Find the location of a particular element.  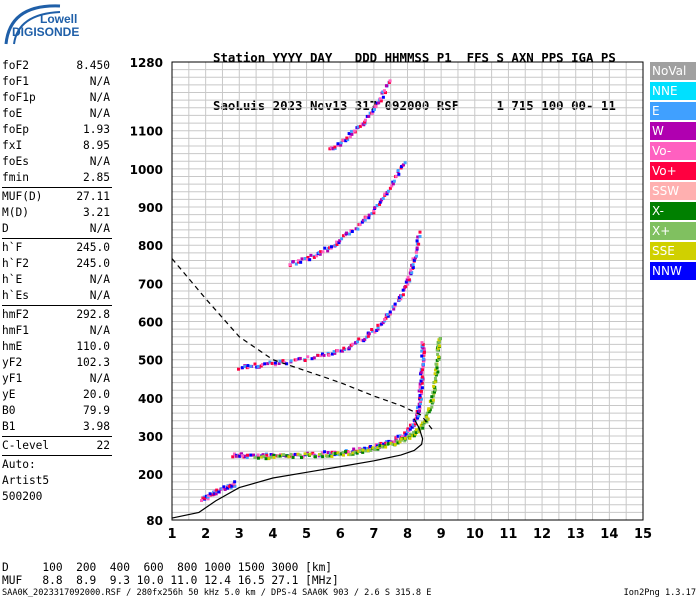

param-label: M(D) is located at coordinates (15, 212).